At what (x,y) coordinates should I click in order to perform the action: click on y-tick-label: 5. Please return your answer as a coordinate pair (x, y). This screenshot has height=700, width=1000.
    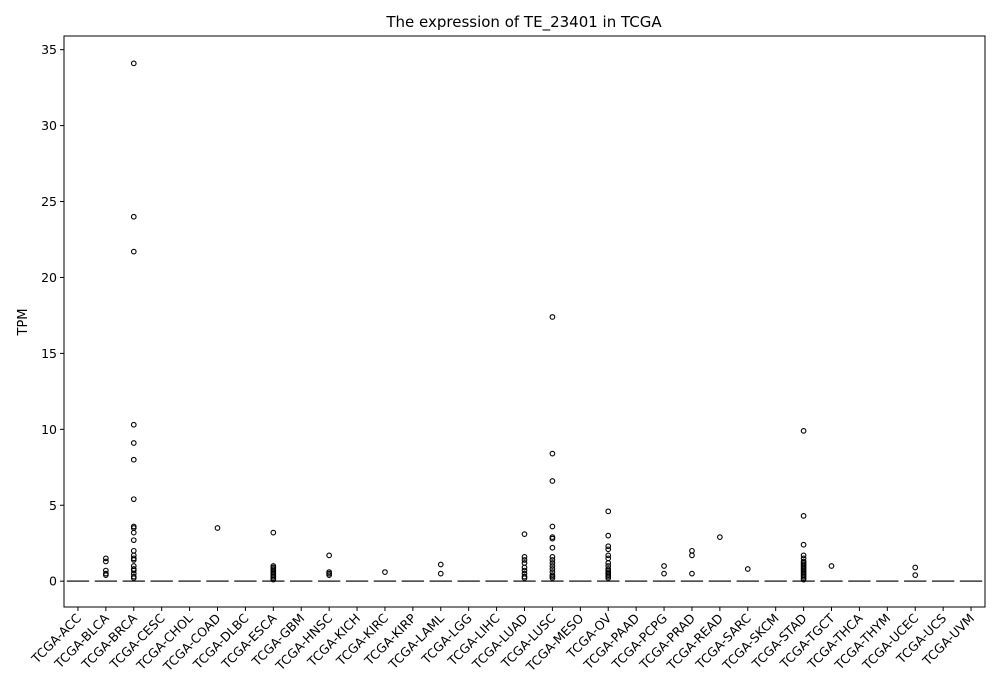
    Looking at the image, I should click on (53, 505).